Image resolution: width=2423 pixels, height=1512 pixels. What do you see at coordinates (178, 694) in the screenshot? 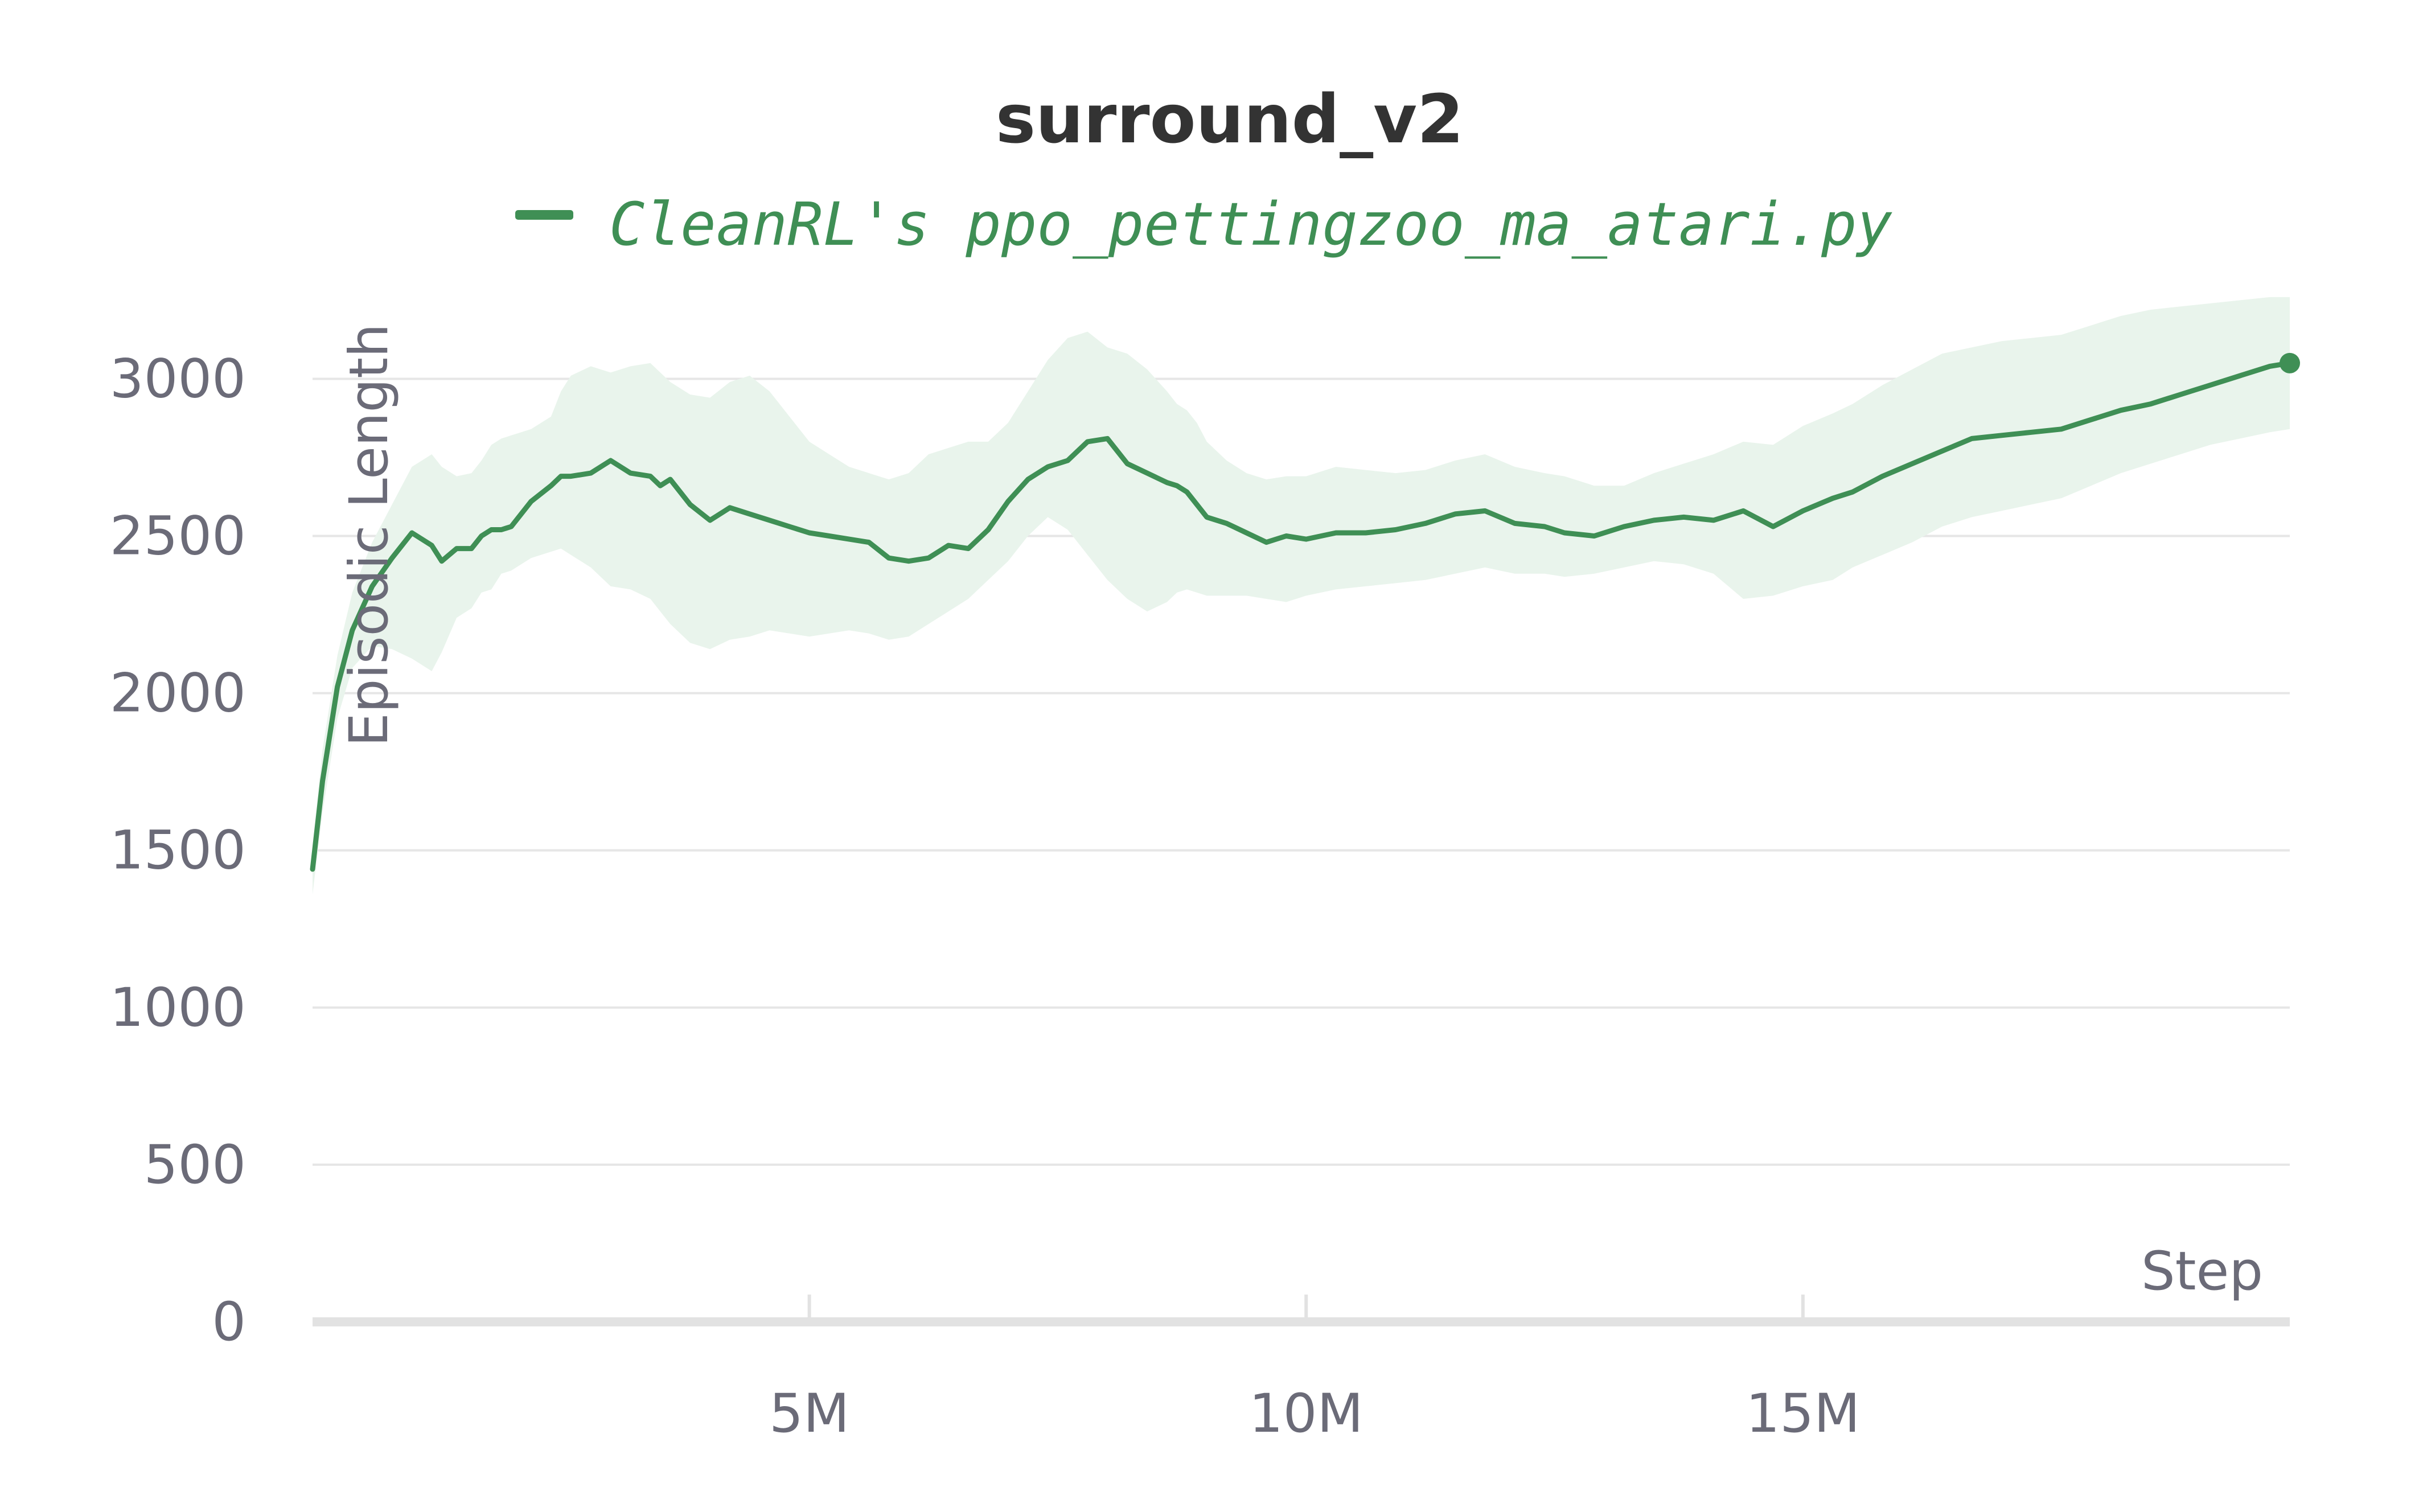
I see `y-tick-label: 2000` at bounding box center [178, 694].